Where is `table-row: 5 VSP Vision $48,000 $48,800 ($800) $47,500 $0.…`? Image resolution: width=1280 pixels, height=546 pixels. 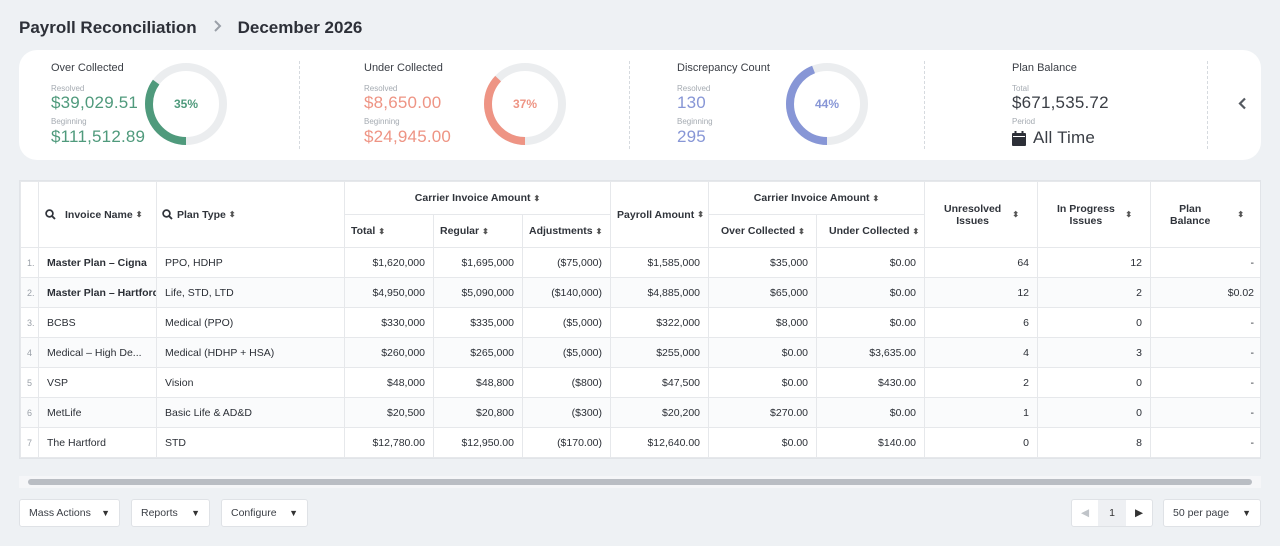
table-row: 5 VSP Vision $48,000 $48,800 ($800) $47,500 $0.… is located at coordinates (640, 382).